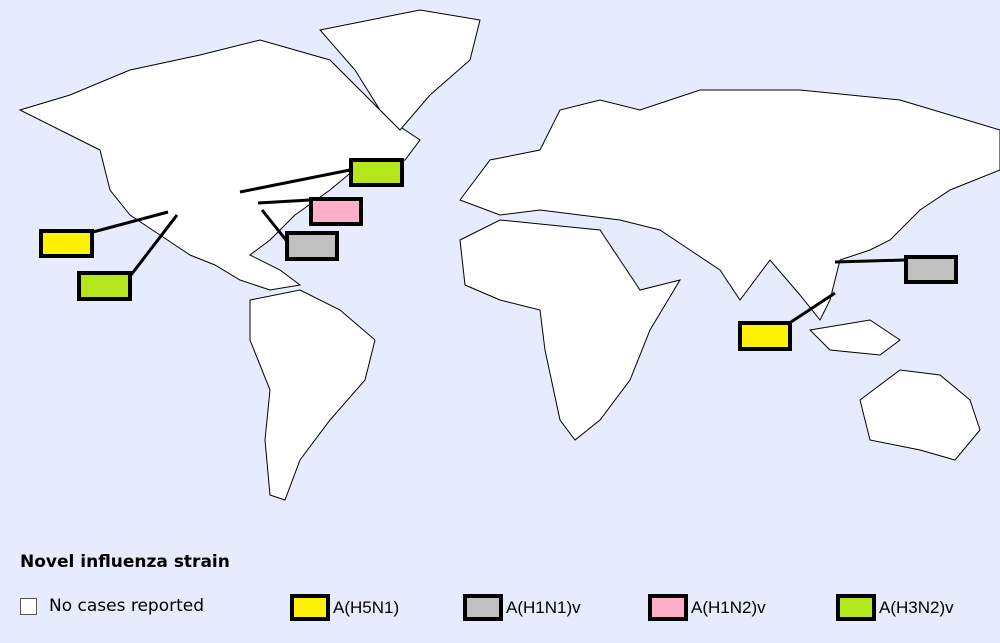 This screenshot has height=643, width=1000. I want to click on legend-label: A(H1N1)v, so click(543, 607).